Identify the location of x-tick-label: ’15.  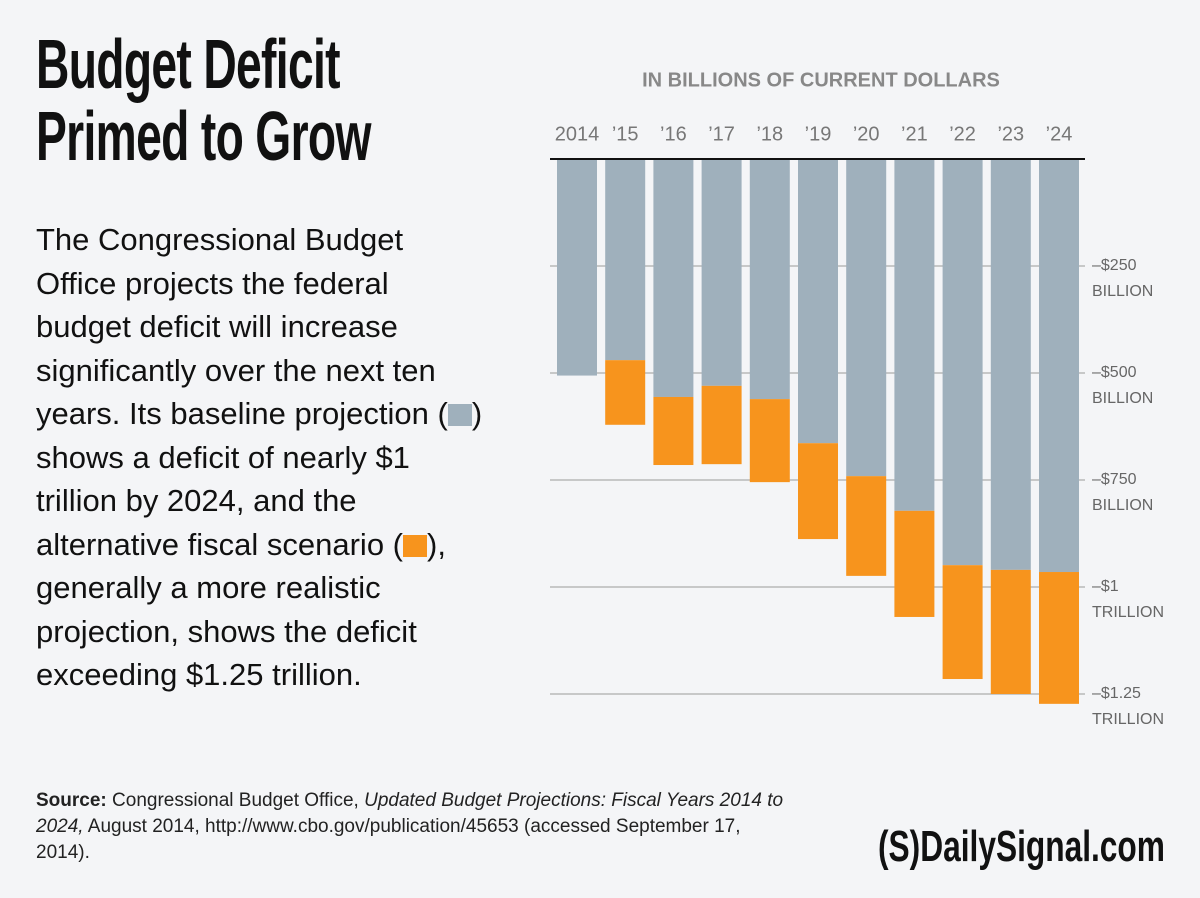
(625, 134).